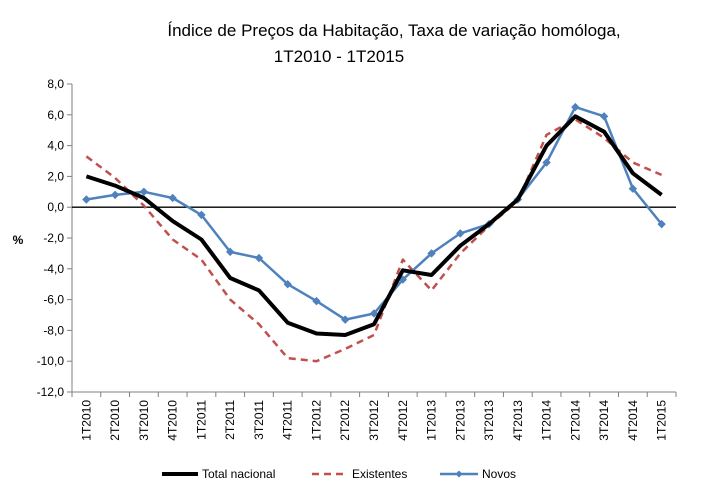  I want to click on y-tick-label: 8,0, so click(55, 84).